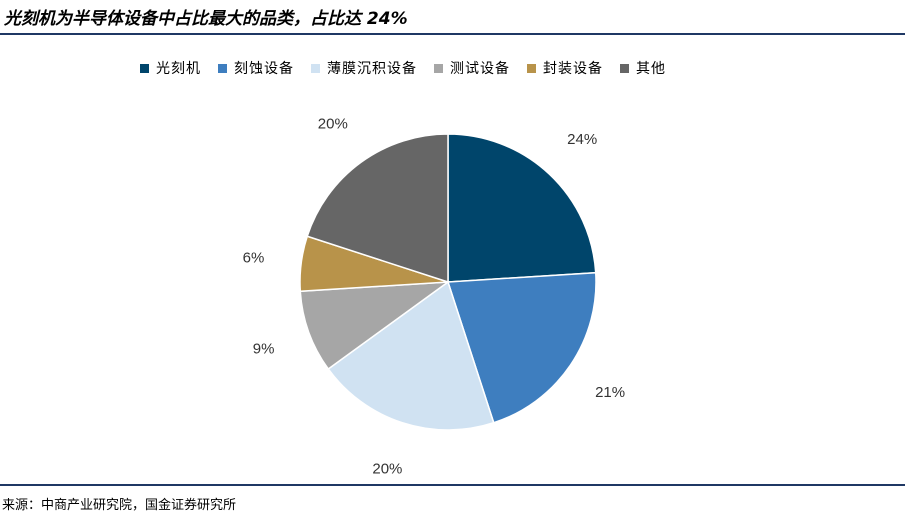  What do you see at coordinates (119, 505) in the screenshot?
I see `source-note: 来源：中商产业研究院，国金证券研究所` at bounding box center [119, 505].